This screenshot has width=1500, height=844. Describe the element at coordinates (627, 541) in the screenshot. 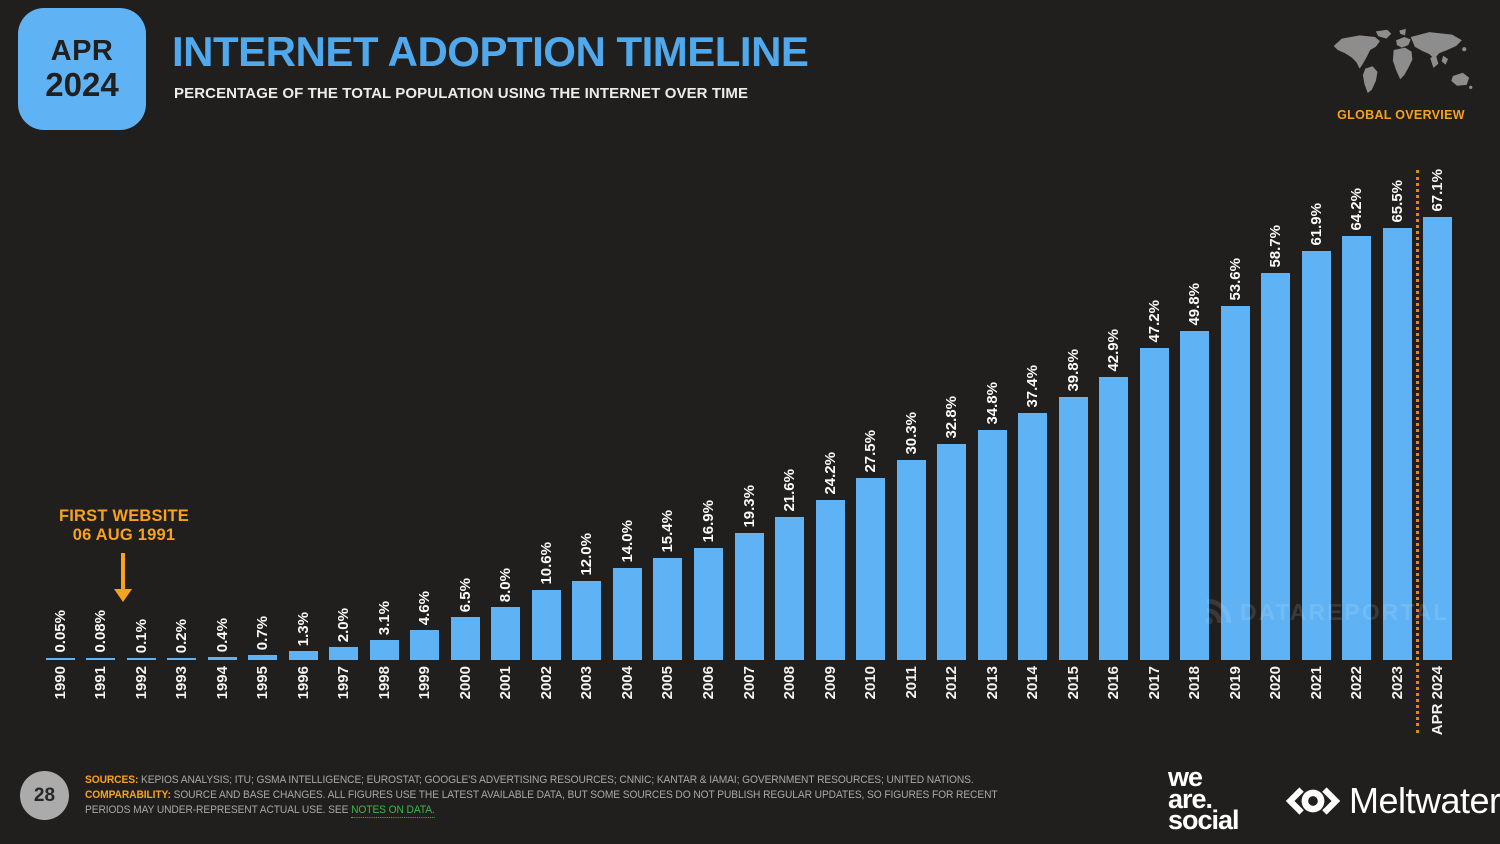

I see `bar-value-label: 14.0%` at that location.